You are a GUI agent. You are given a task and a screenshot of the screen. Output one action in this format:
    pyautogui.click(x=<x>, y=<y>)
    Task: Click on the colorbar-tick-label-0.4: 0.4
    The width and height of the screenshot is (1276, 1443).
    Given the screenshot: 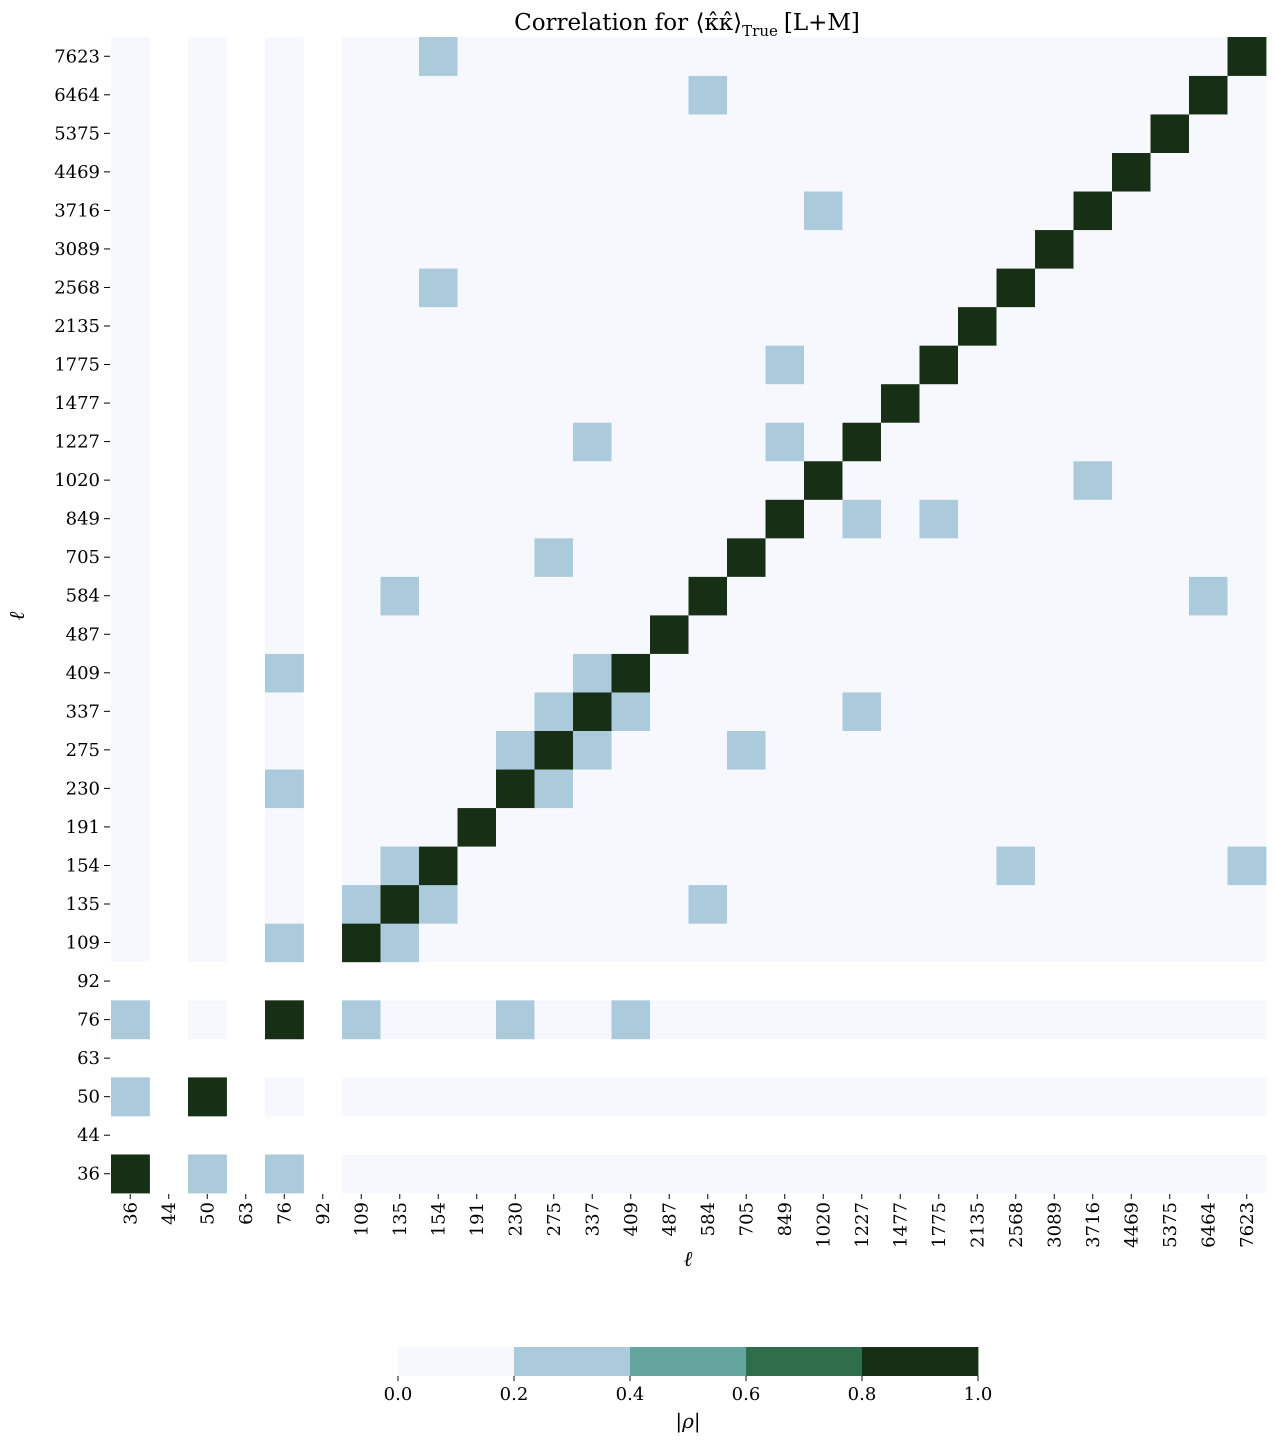 What is the action you would take?
    pyautogui.click(x=630, y=1394)
    